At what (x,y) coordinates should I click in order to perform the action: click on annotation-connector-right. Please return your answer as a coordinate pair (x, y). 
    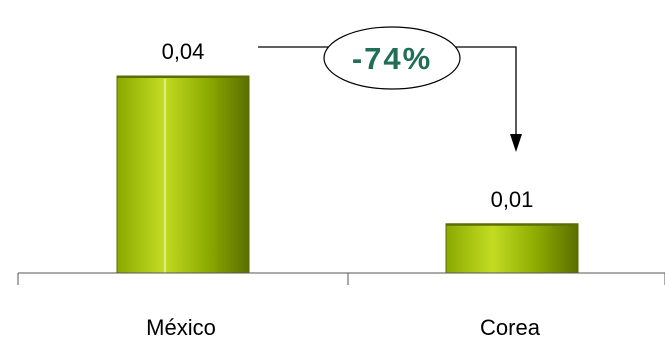
    Looking at the image, I should click on (486, 93).